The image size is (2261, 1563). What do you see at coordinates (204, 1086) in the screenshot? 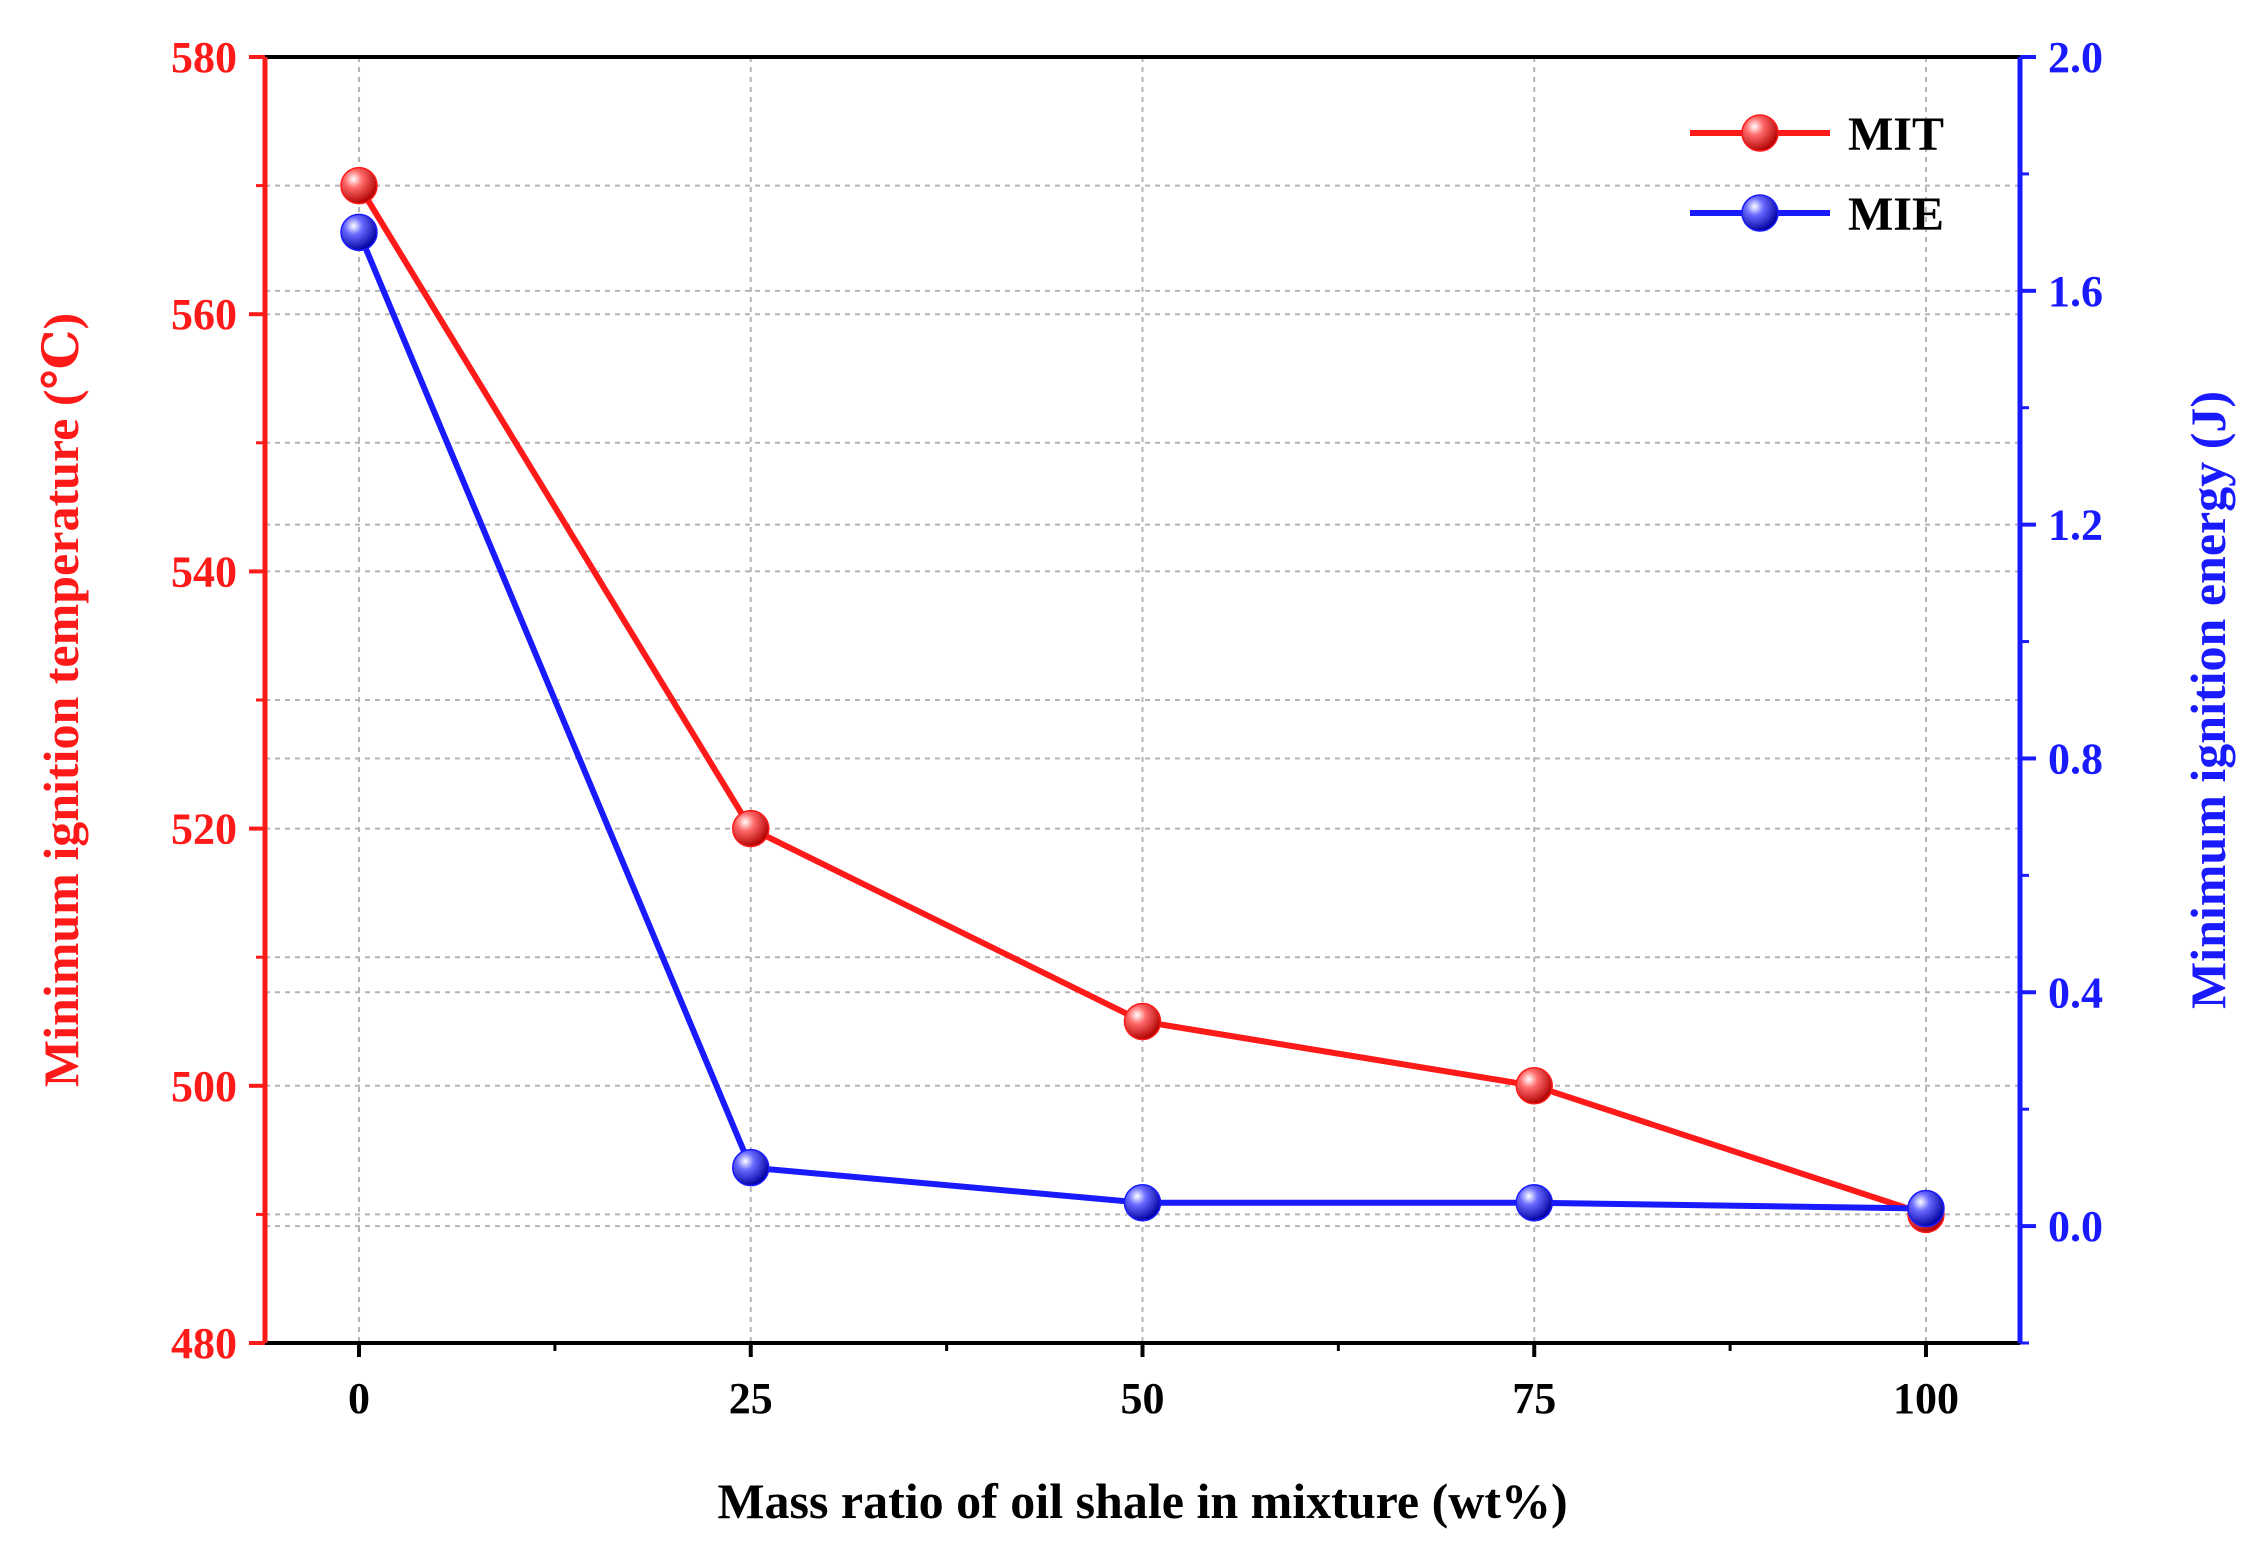
I see `left-tick-label-500: 500` at bounding box center [204, 1086].